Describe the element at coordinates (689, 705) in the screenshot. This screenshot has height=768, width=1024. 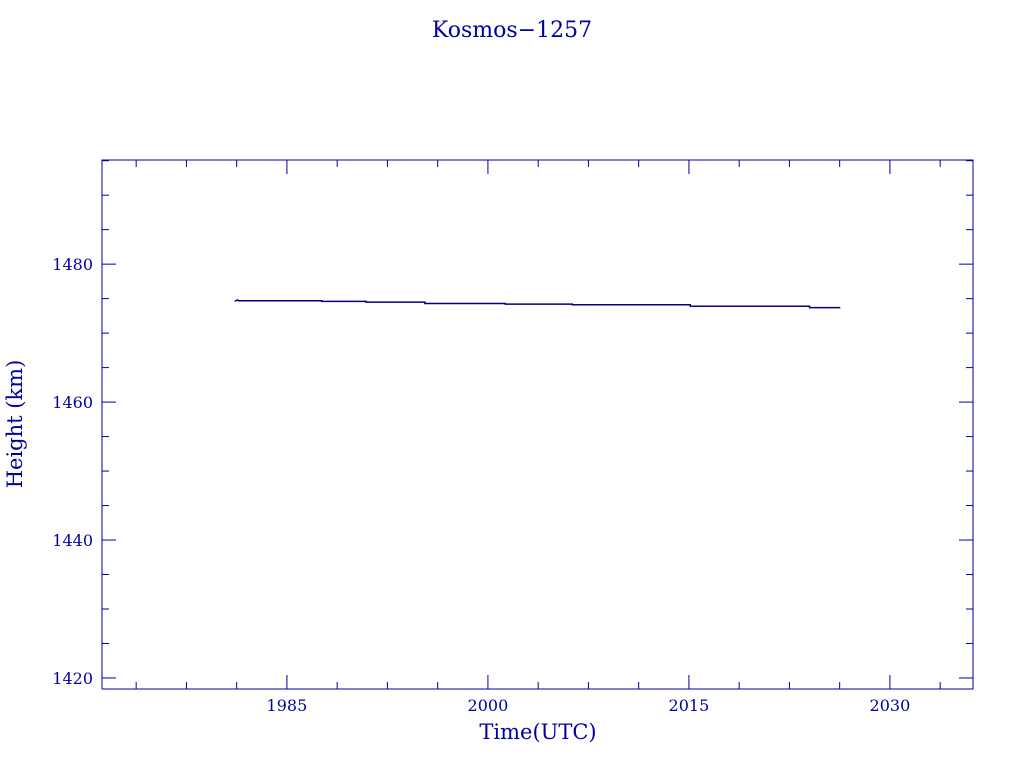
I see `x-tick-label: 2015` at that location.